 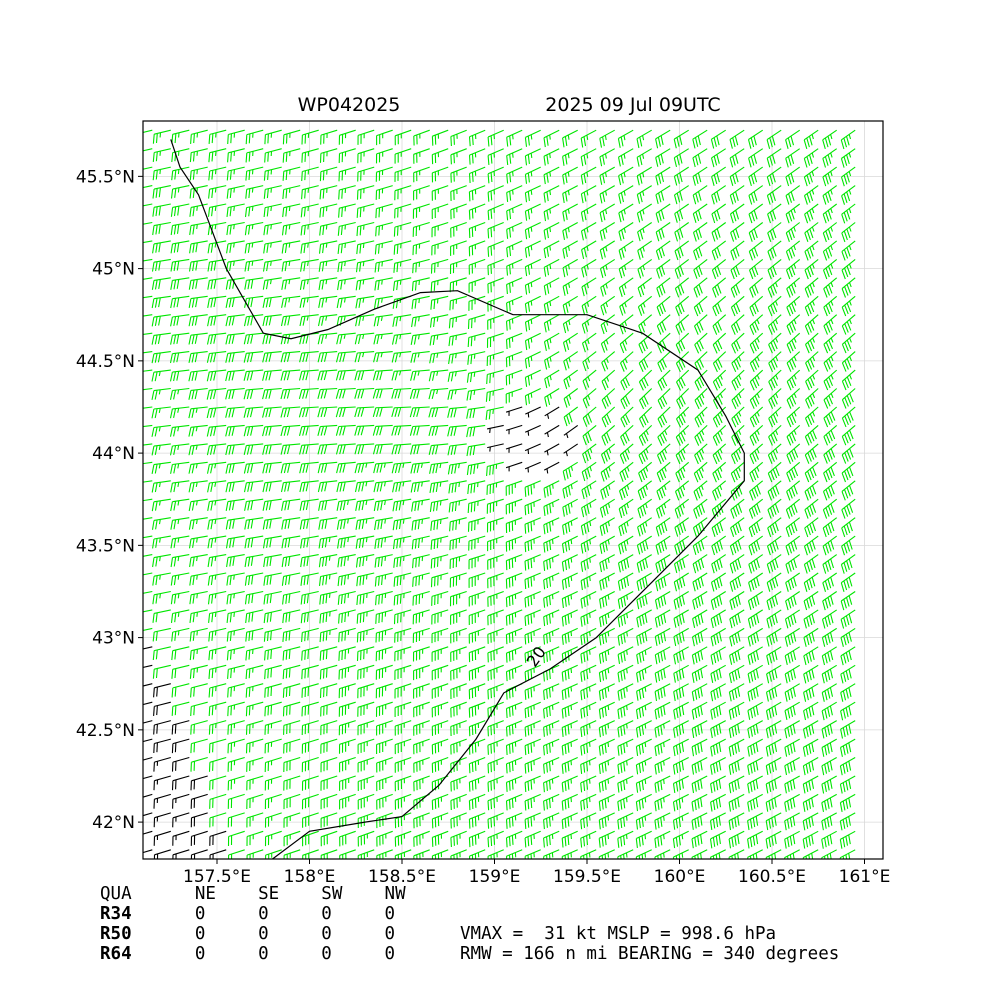 What do you see at coordinates (109, 500) in the screenshot?
I see `y-axis-ticks: 42°N42.5°N43°N43.5°N44°N44.5°N45°N45.5°N` at bounding box center [109, 500].